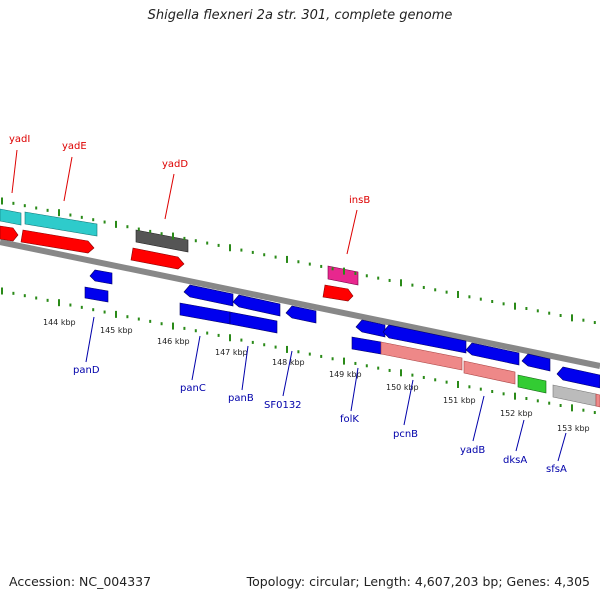 This screenshot has height=600, width=600. I want to click on leader-yadE, so click(68, 179).